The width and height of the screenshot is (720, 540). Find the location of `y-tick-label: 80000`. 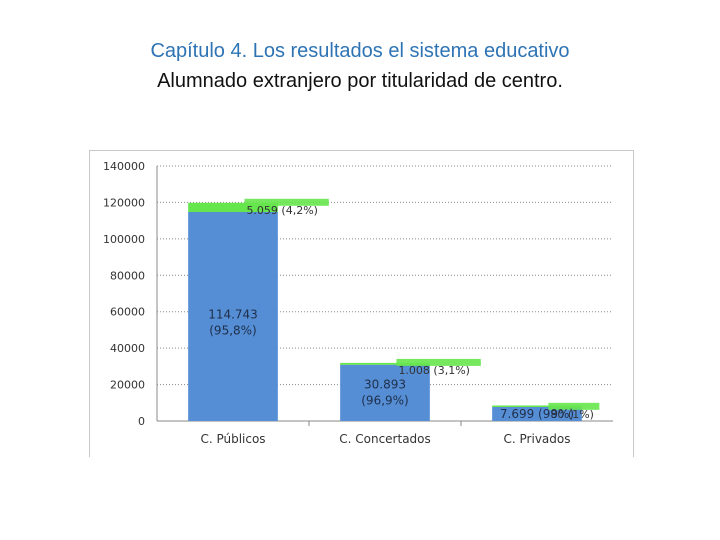

y-tick-label: 80000 is located at coordinates (127, 275).